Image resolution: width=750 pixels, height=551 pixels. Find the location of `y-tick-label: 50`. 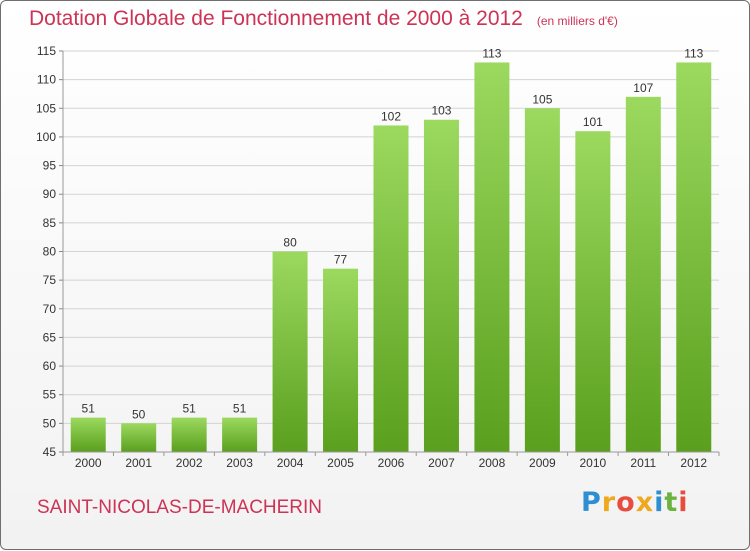

y-tick-label: 50 is located at coordinates (50, 423).